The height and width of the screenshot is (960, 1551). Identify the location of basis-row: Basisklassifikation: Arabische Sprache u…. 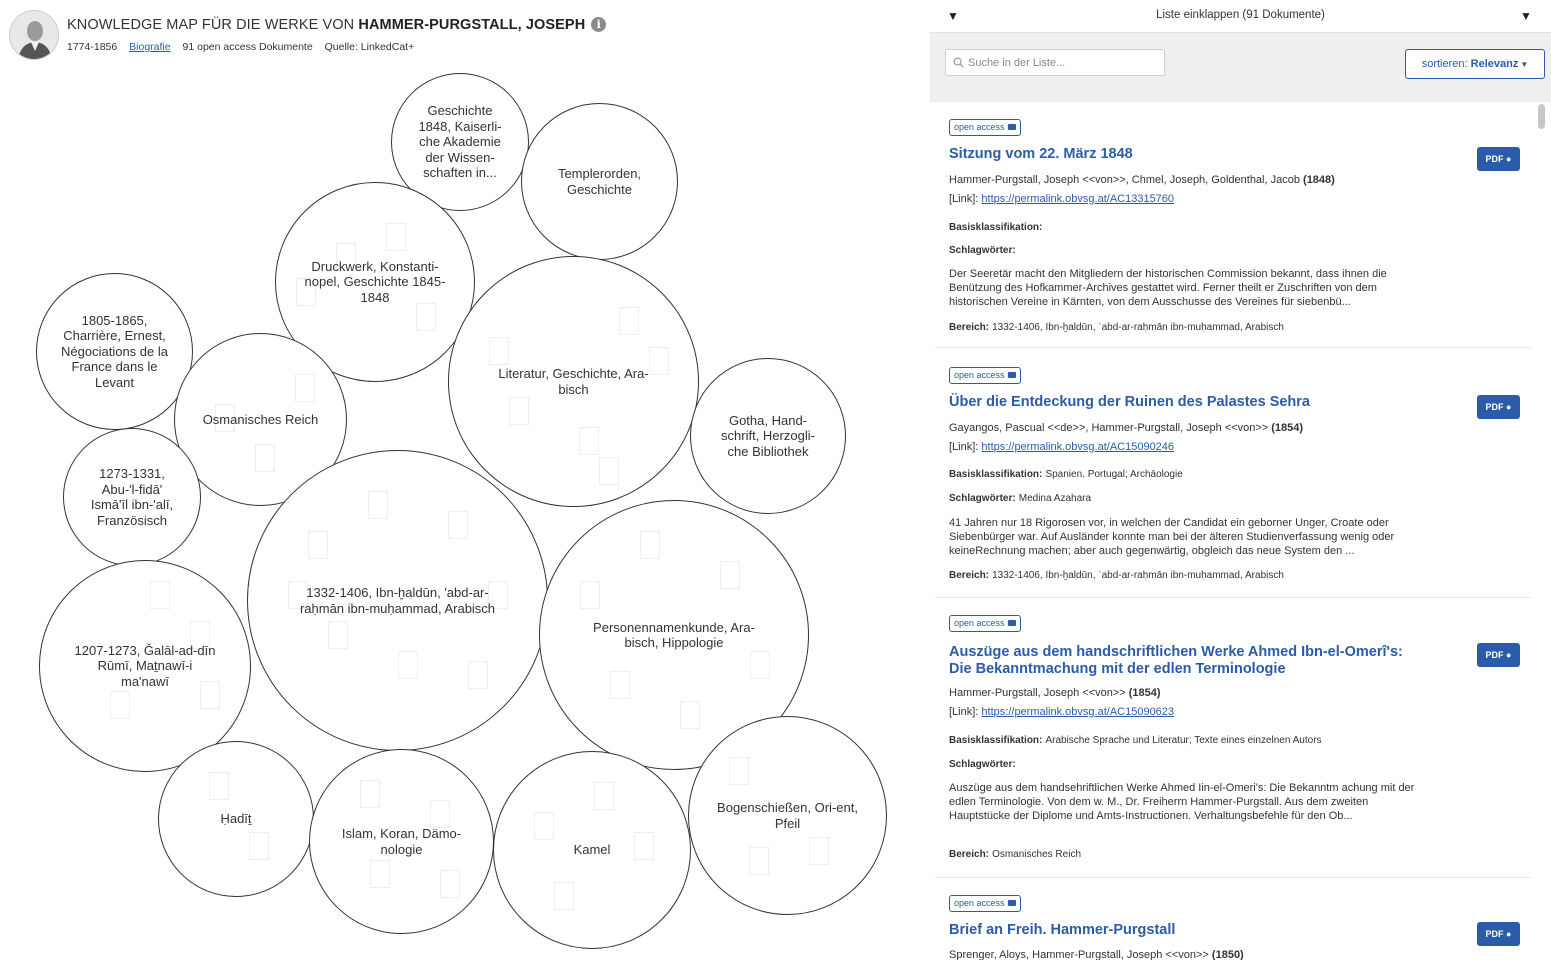
(1135, 740).